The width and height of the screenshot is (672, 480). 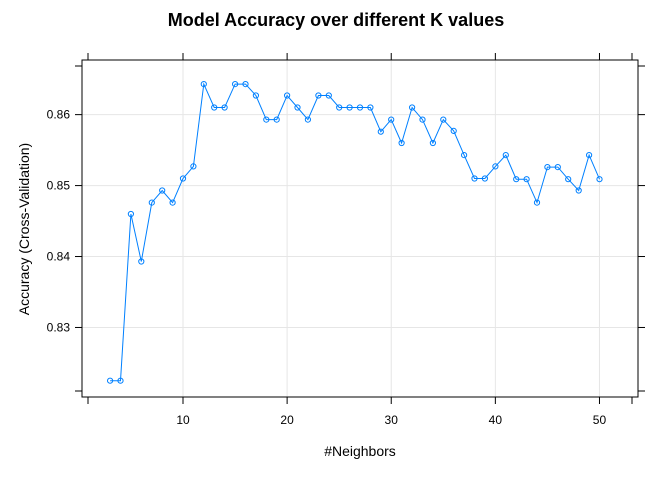 What do you see at coordinates (59, 327) in the screenshot?
I see `y-tick-label: 0.83` at bounding box center [59, 327].